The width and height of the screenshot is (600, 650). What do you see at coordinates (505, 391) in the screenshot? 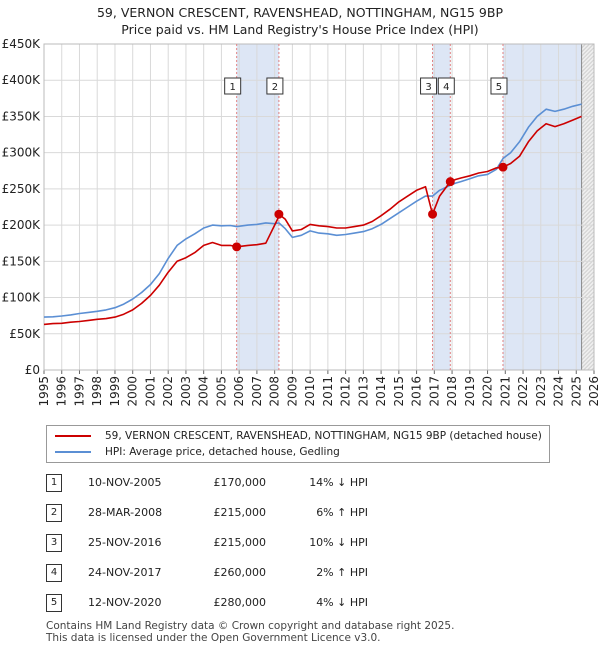
I see `x-tick-label: 2021` at bounding box center [505, 391].